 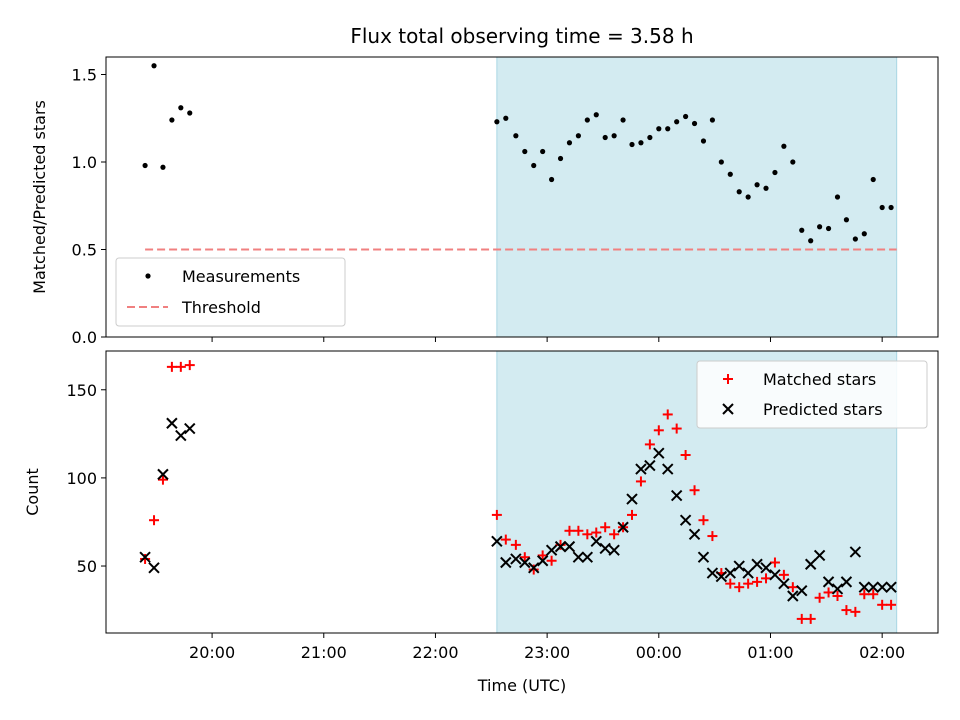 What do you see at coordinates (221, 307) in the screenshot?
I see `legend-threshold-label: Threshold` at bounding box center [221, 307].